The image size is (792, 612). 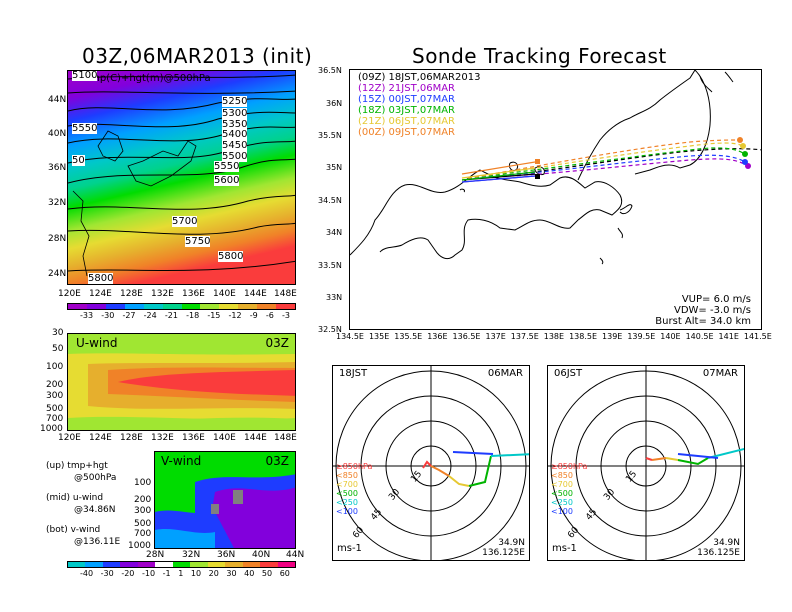 I want to click on lat-tick: 32.5N, so click(x=330, y=329).